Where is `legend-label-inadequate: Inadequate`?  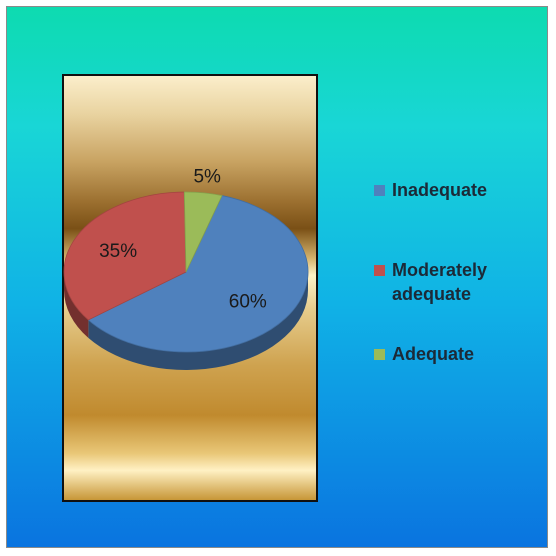
legend-label-inadequate: Inadequate is located at coordinates (440, 190).